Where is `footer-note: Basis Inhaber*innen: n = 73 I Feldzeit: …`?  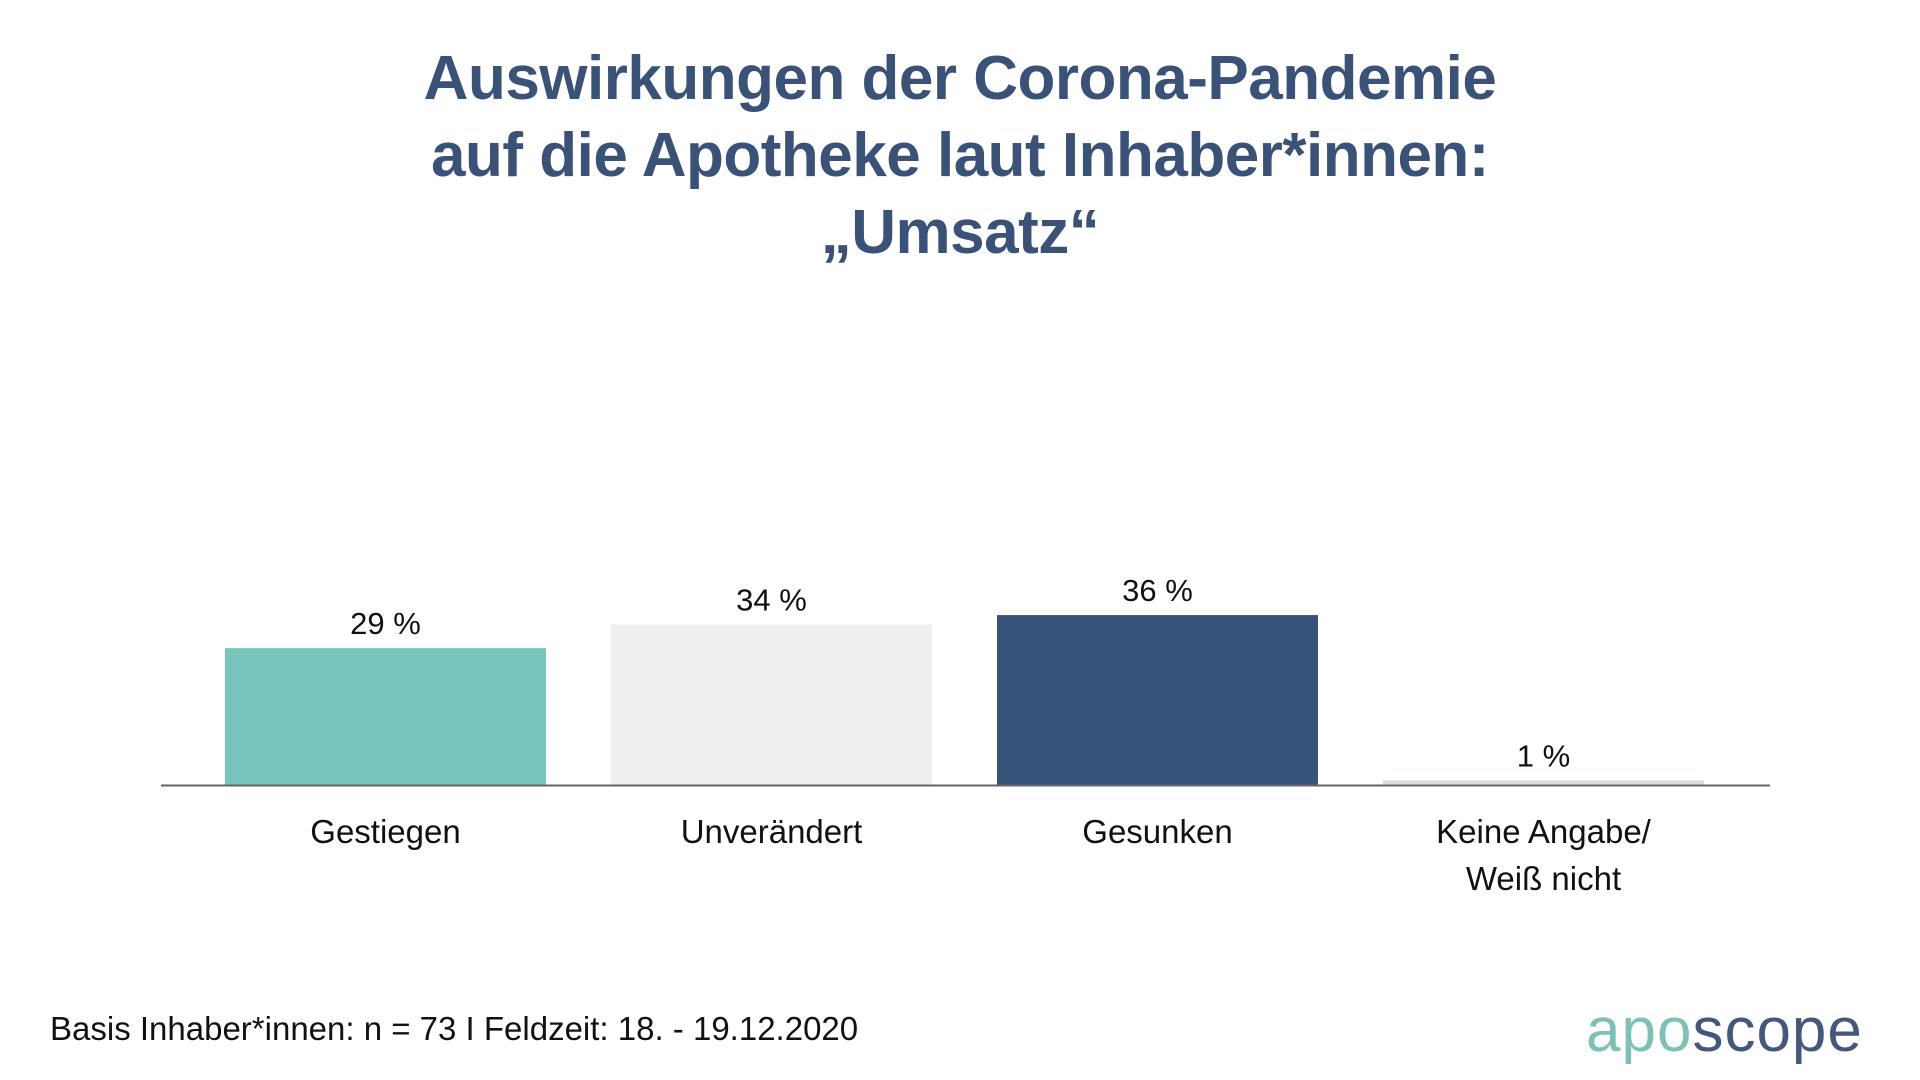 footer-note: Basis Inhaber*innen: n = 73 I Feldzeit: … is located at coordinates (454, 1028).